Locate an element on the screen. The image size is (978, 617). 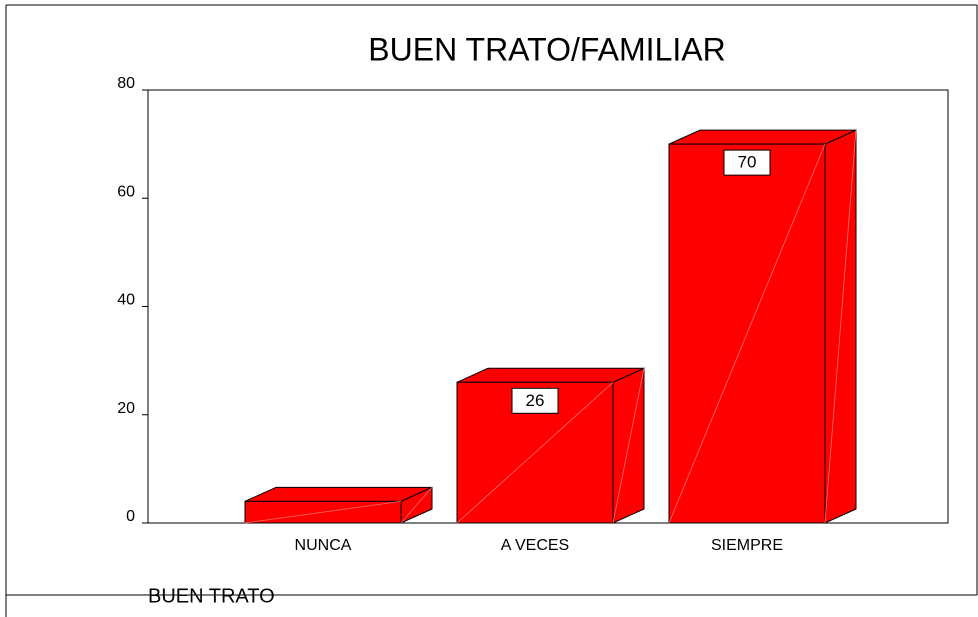
y-tick-label: 80 is located at coordinates (126, 83).